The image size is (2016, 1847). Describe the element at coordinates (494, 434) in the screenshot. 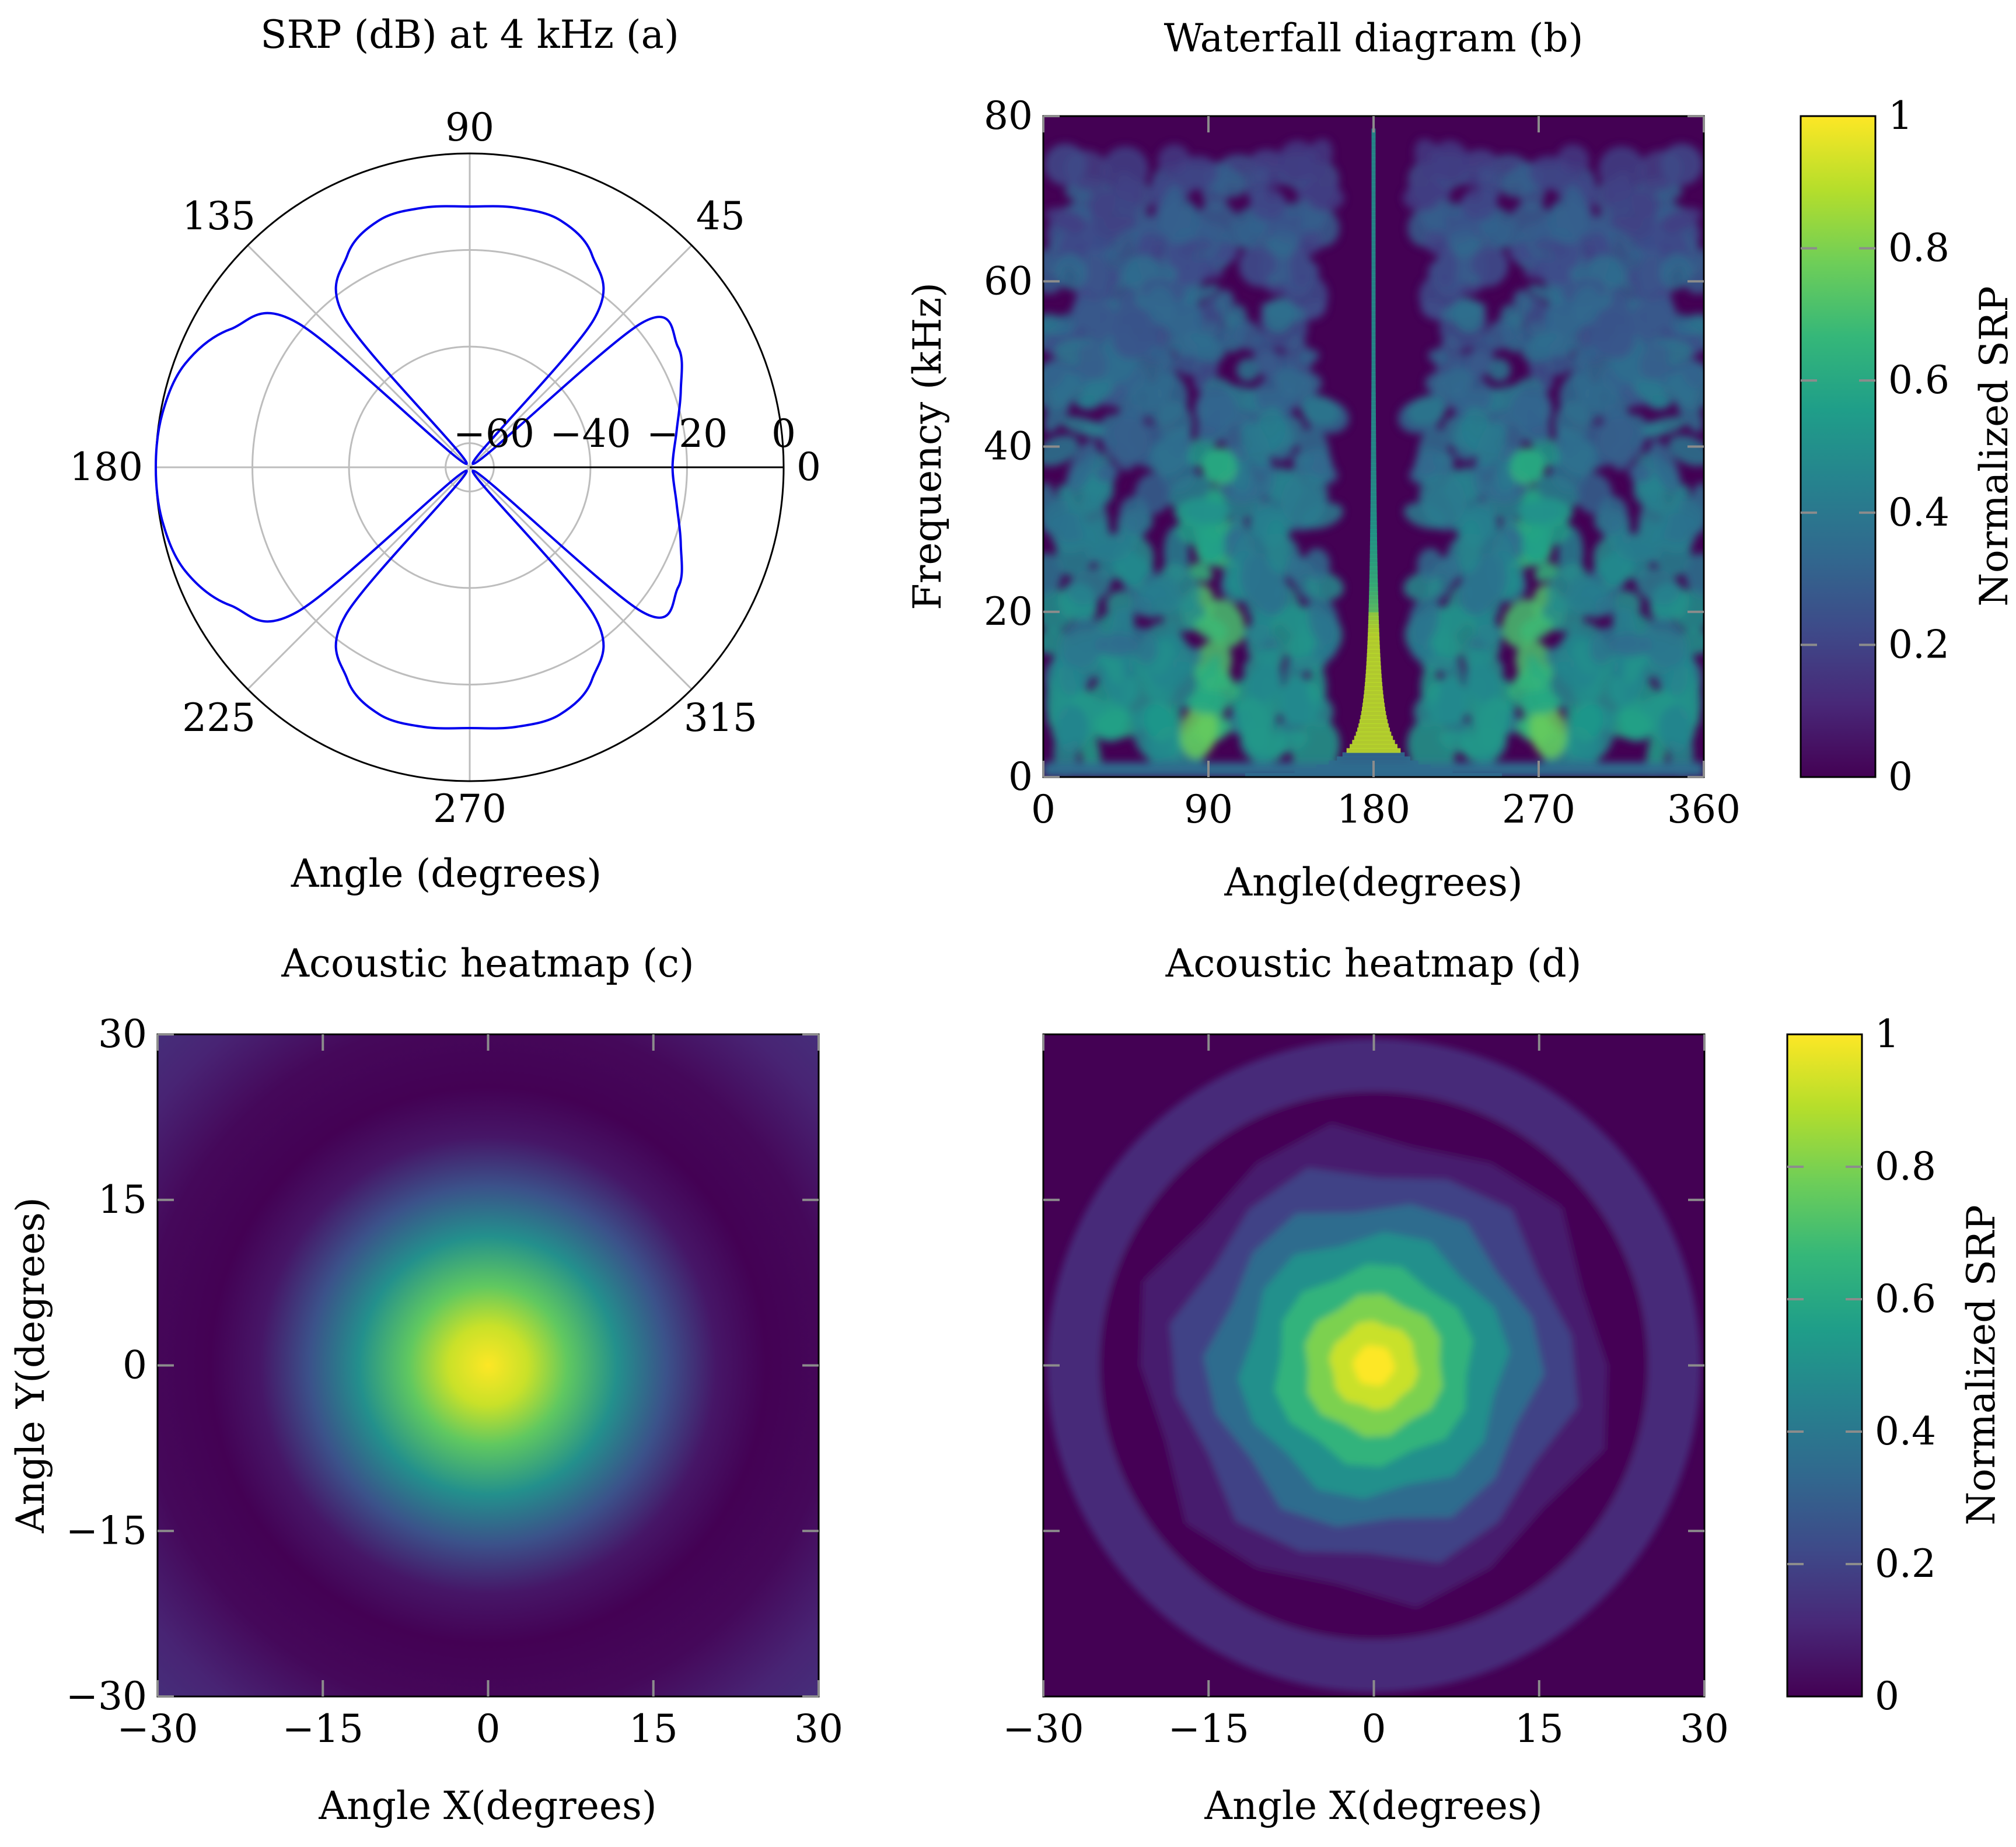

I see `polar-radial-tick-label: −60` at that location.